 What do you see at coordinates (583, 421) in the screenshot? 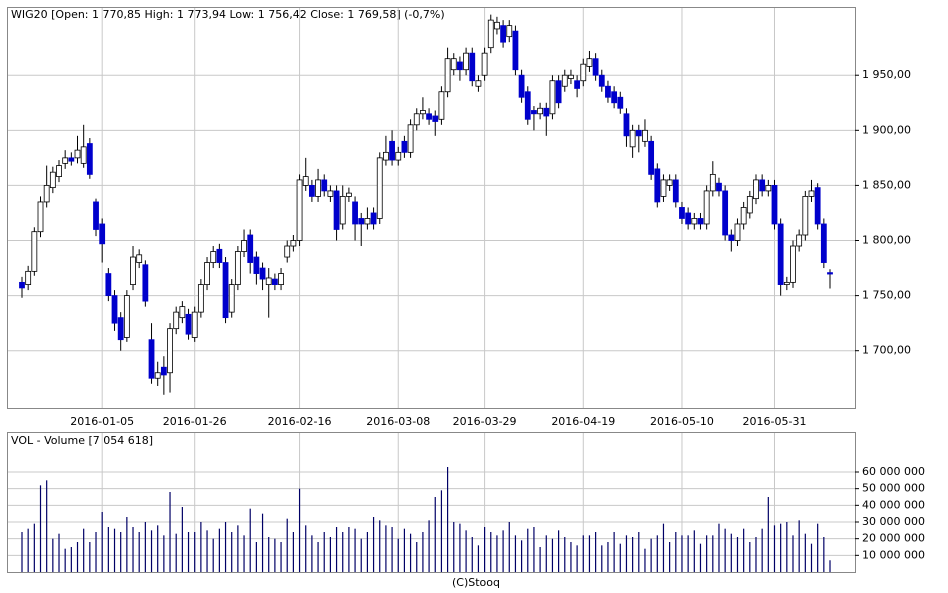
I see `x-tick-label: 2016-04-19` at bounding box center [583, 421].